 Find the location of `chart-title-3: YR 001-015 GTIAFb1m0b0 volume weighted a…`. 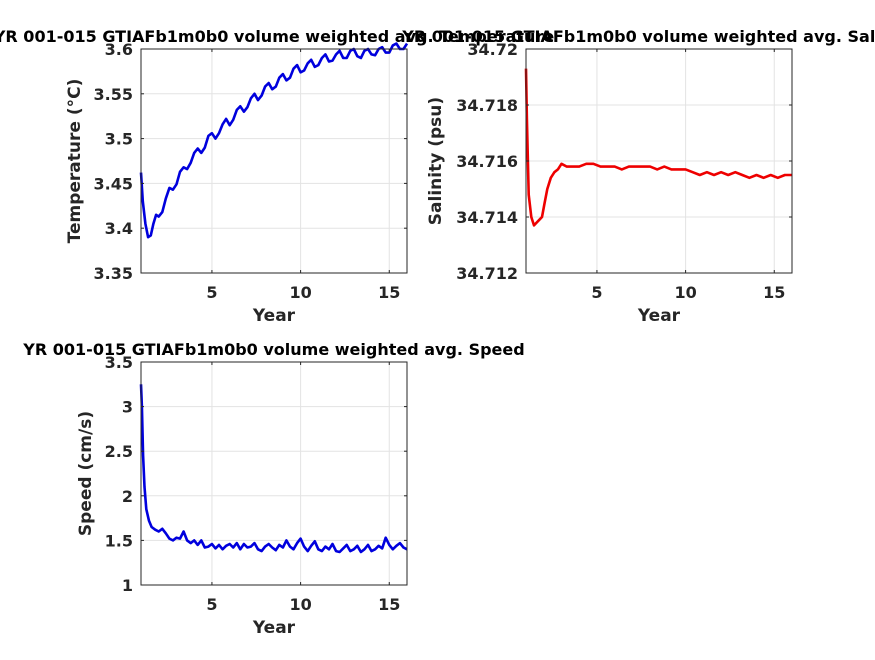

chart-title-3: YR 001-015 GTIAFb1m0b0 volume weighted a… is located at coordinates (273, 349).